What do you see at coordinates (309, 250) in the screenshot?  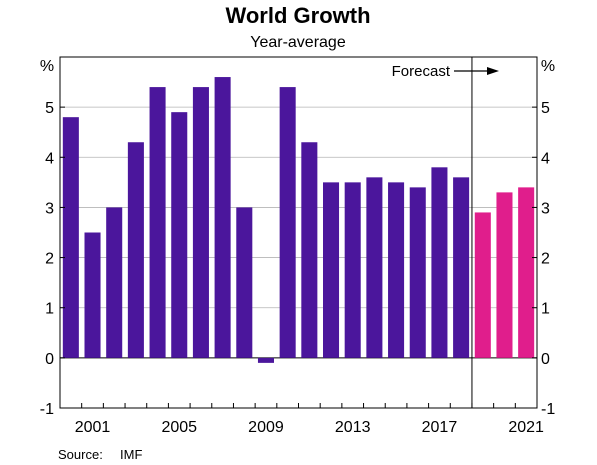 I see `bar-2011` at bounding box center [309, 250].